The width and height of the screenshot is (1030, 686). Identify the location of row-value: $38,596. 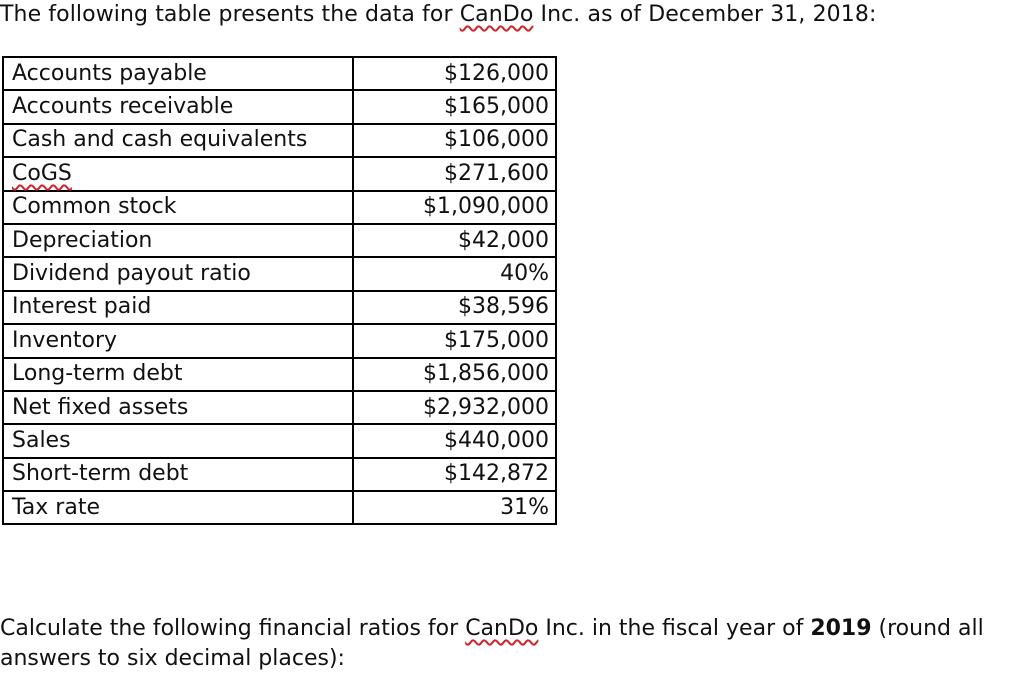
(454, 307).